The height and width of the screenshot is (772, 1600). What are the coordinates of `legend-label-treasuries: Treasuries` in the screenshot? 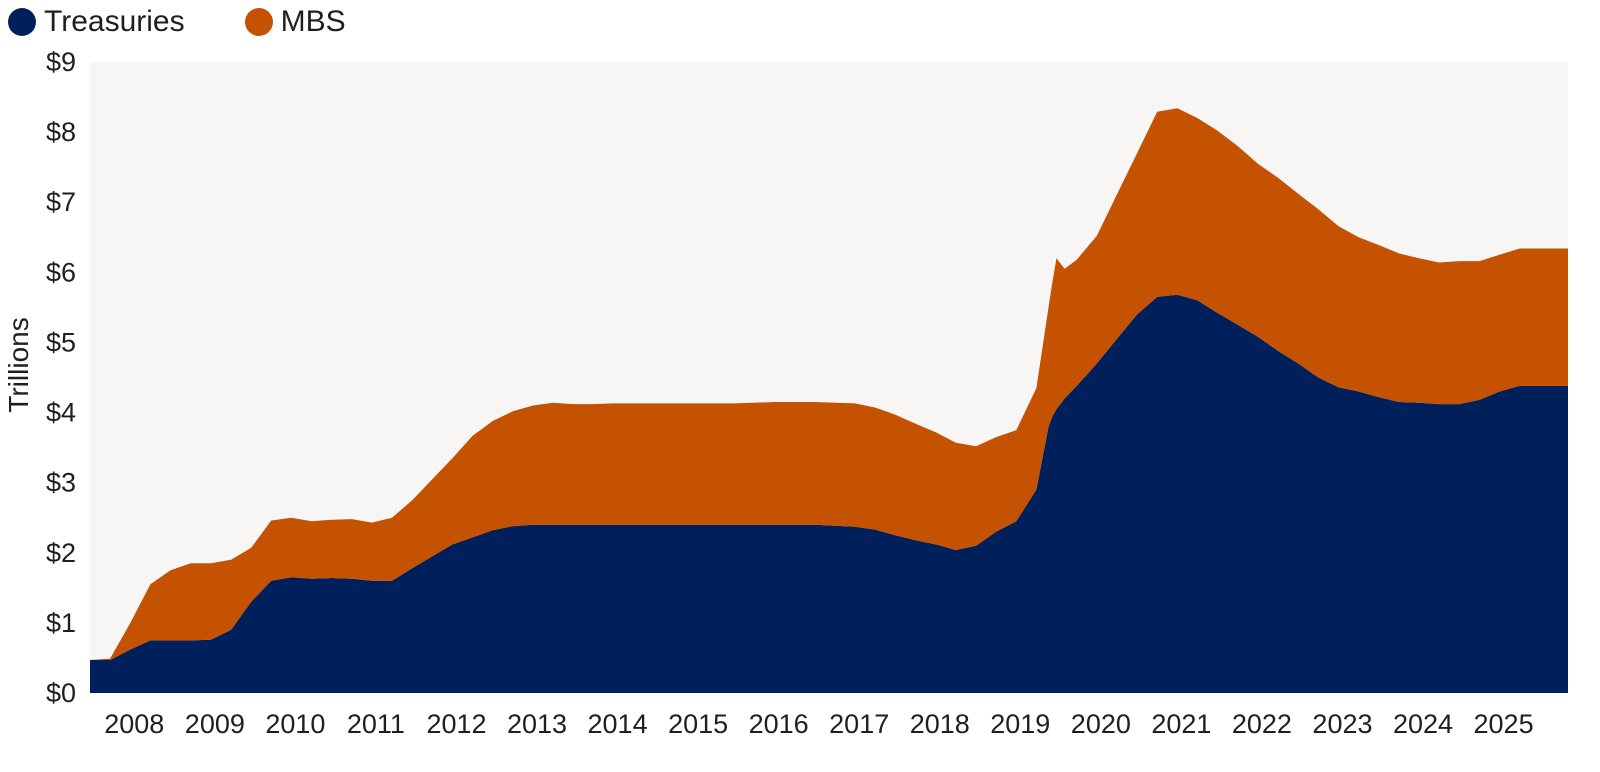 It's located at (114, 21).